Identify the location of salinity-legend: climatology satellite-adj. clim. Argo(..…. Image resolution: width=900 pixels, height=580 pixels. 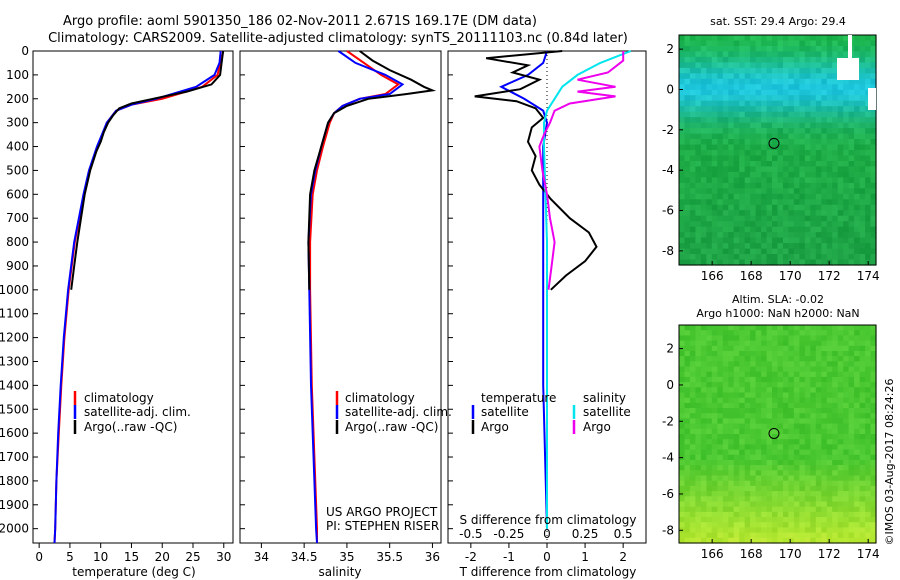
(393, 412).